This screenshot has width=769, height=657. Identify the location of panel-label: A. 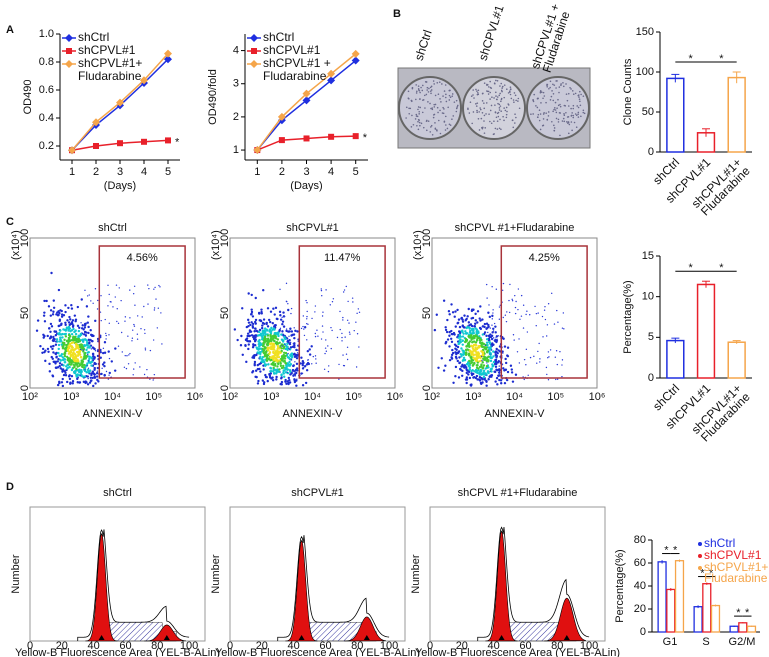
(10, 30).